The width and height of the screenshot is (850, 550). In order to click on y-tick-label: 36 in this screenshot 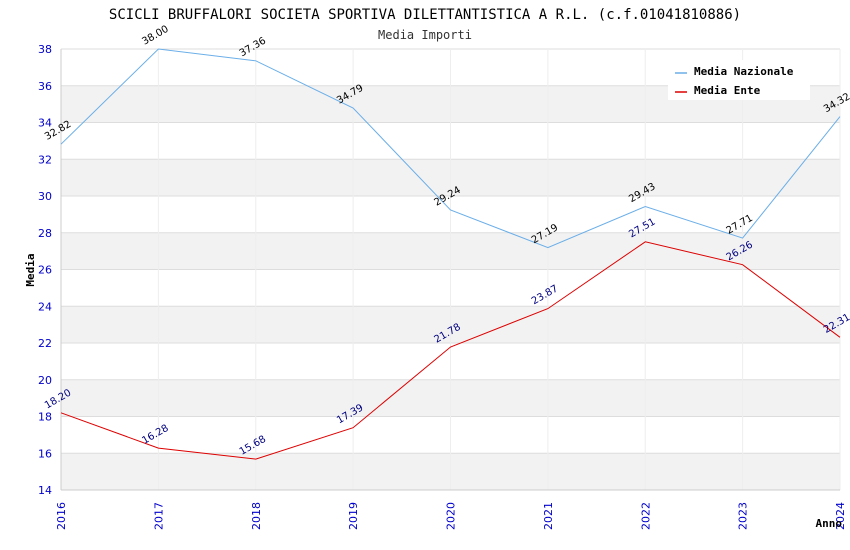, I will do `click(45, 86)`.